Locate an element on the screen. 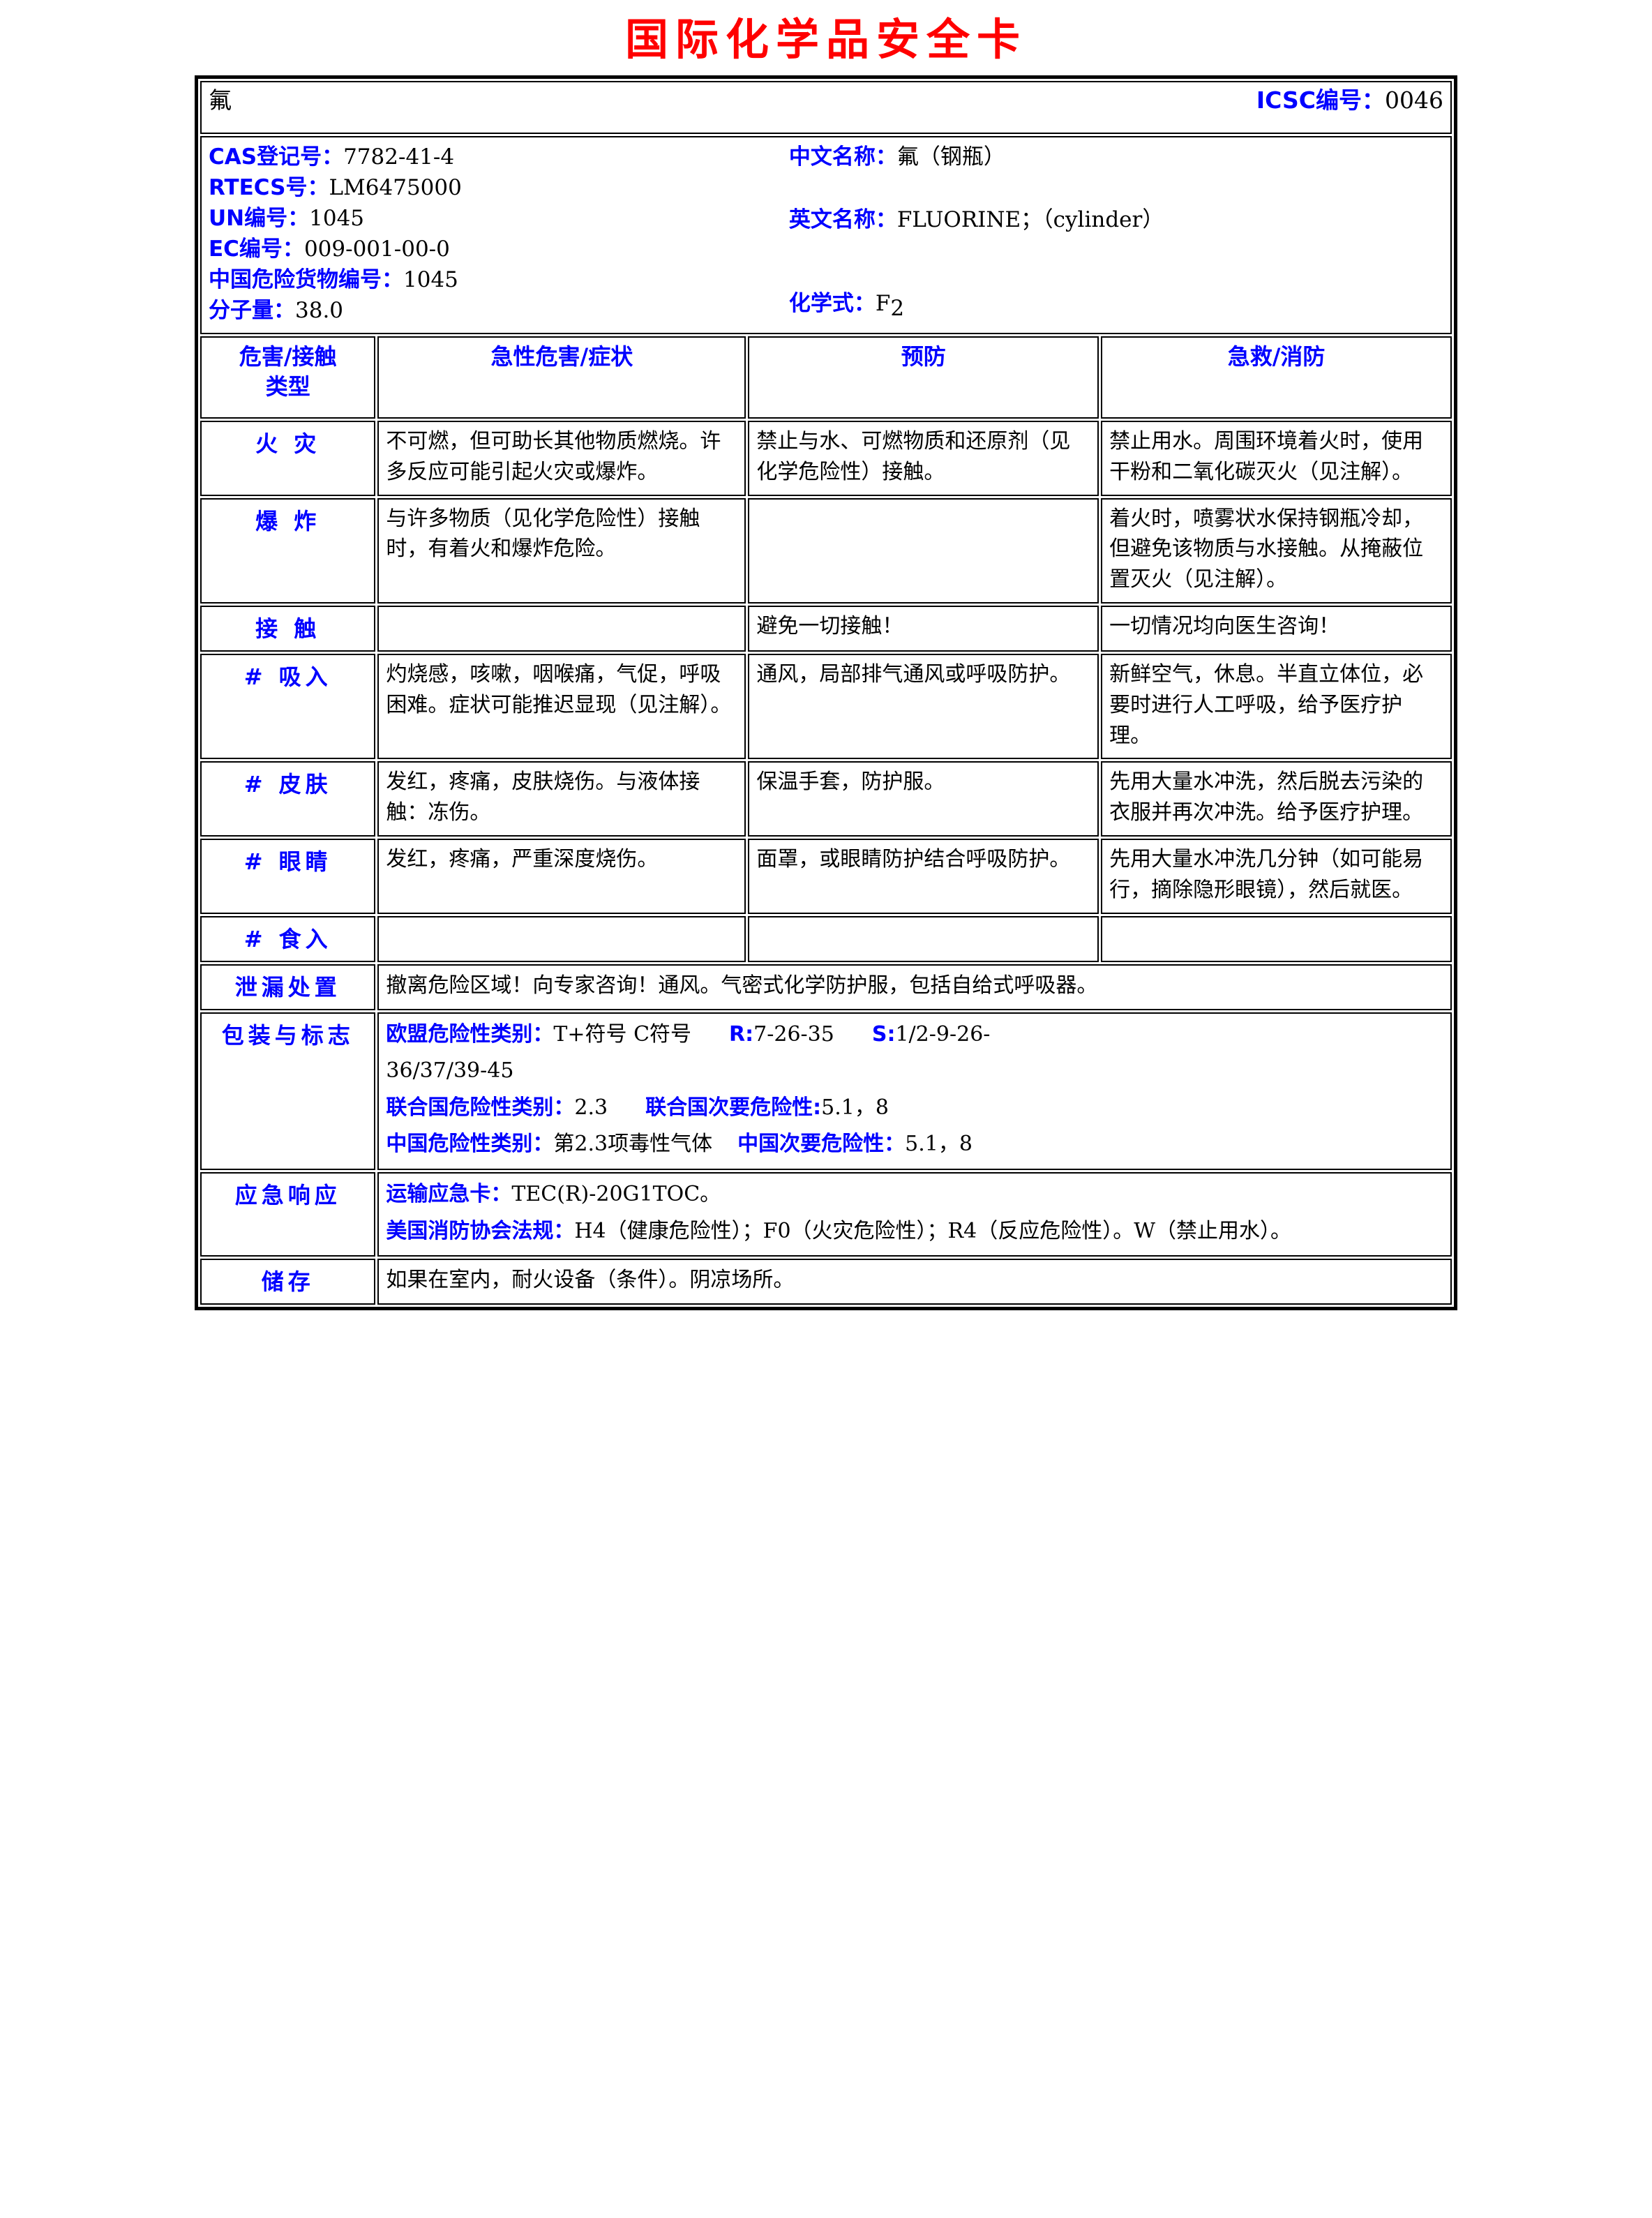 Image resolution: width=1652 pixels, height=2218 pixels. cell-explosion-prevention is located at coordinates (923, 550).